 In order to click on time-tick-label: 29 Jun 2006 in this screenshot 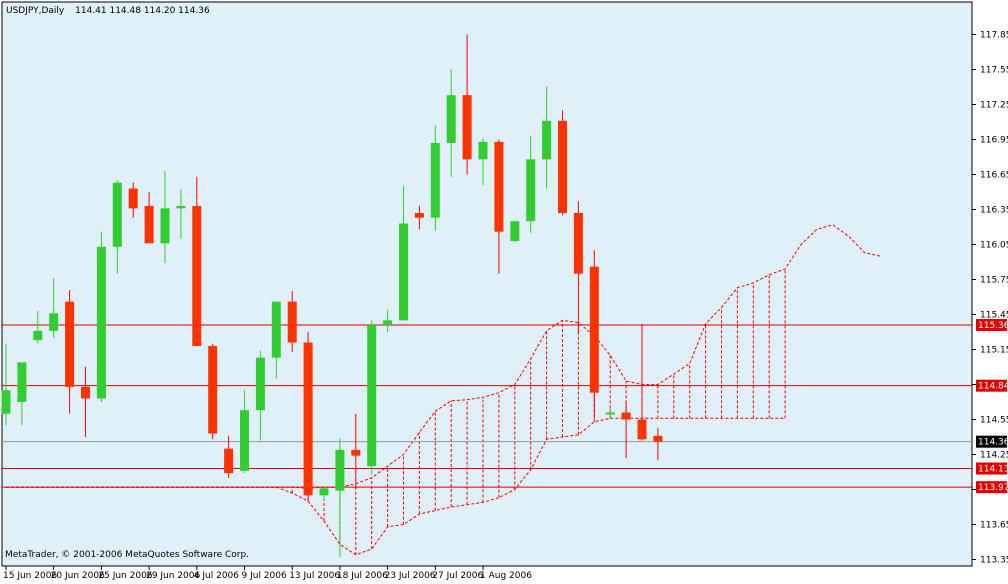, I will do `click(173, 575)`.